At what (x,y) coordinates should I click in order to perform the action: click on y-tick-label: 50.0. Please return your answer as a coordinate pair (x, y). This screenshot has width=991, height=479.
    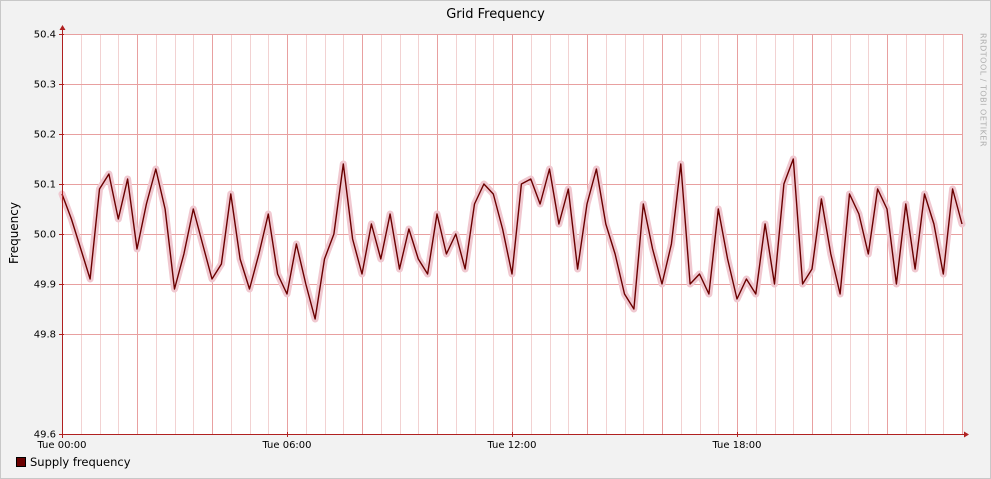
    Looking at the image, I should click on (45, 235).